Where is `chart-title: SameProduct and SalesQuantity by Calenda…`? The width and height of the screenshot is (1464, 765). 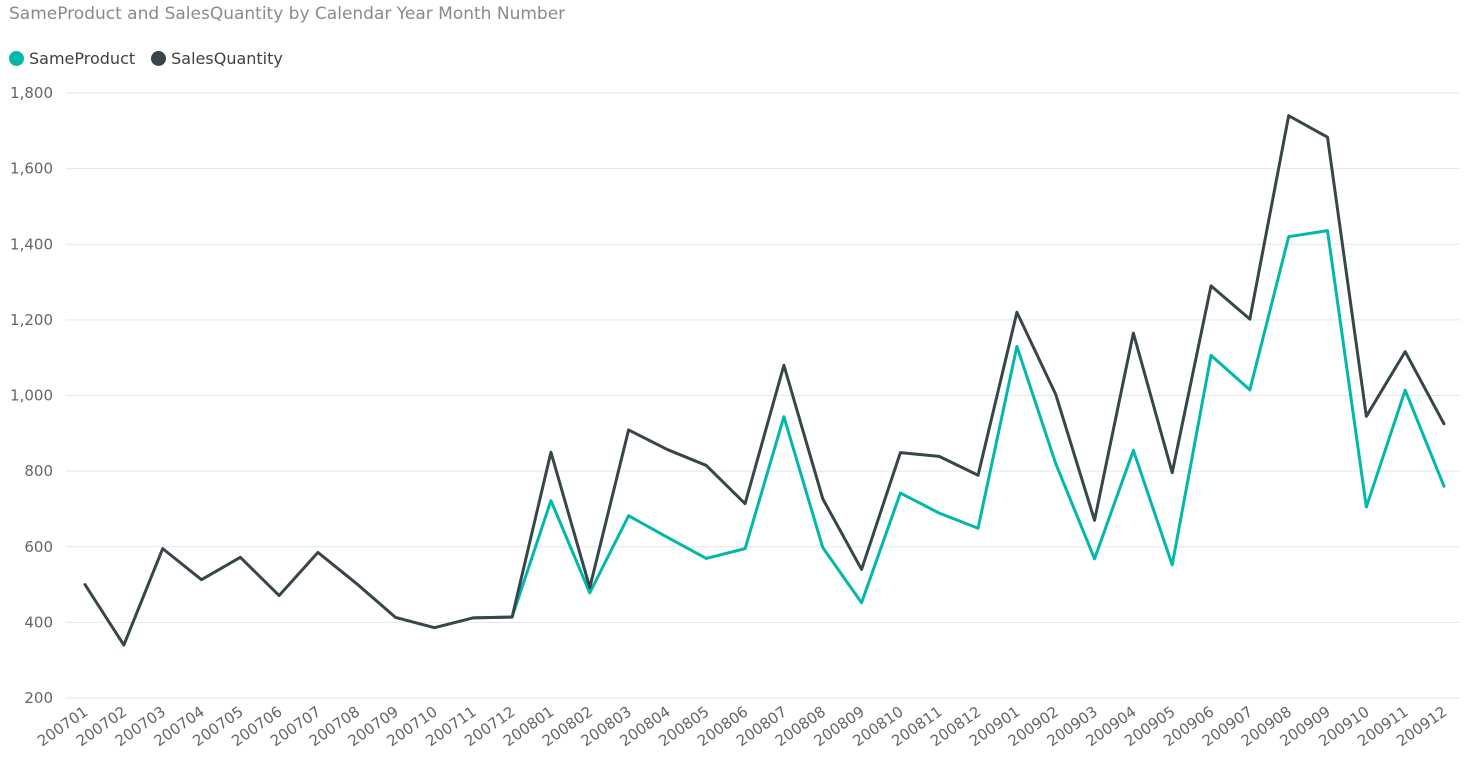 chart-title: SameProduct and SalesQuantity by Calenda… is located at coordinates (287, 14).